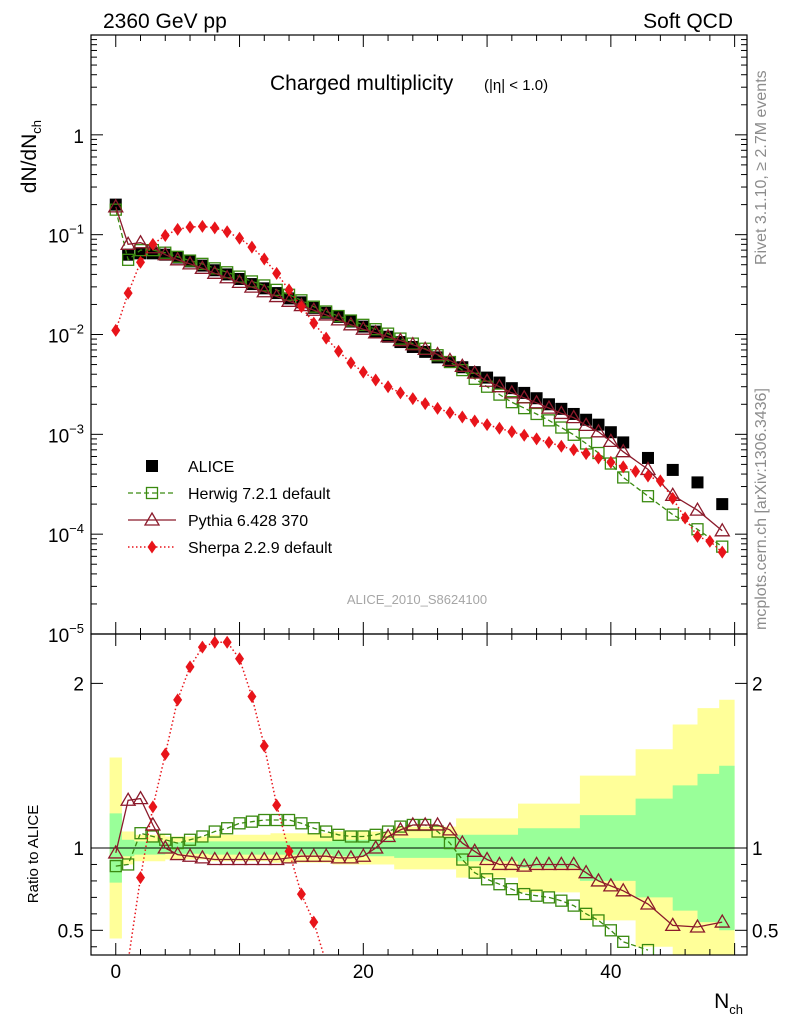 This screenshot has height=1024, width=786. I want to click on ratio-y-tick-label-right: 0.5, so click(765, 931).